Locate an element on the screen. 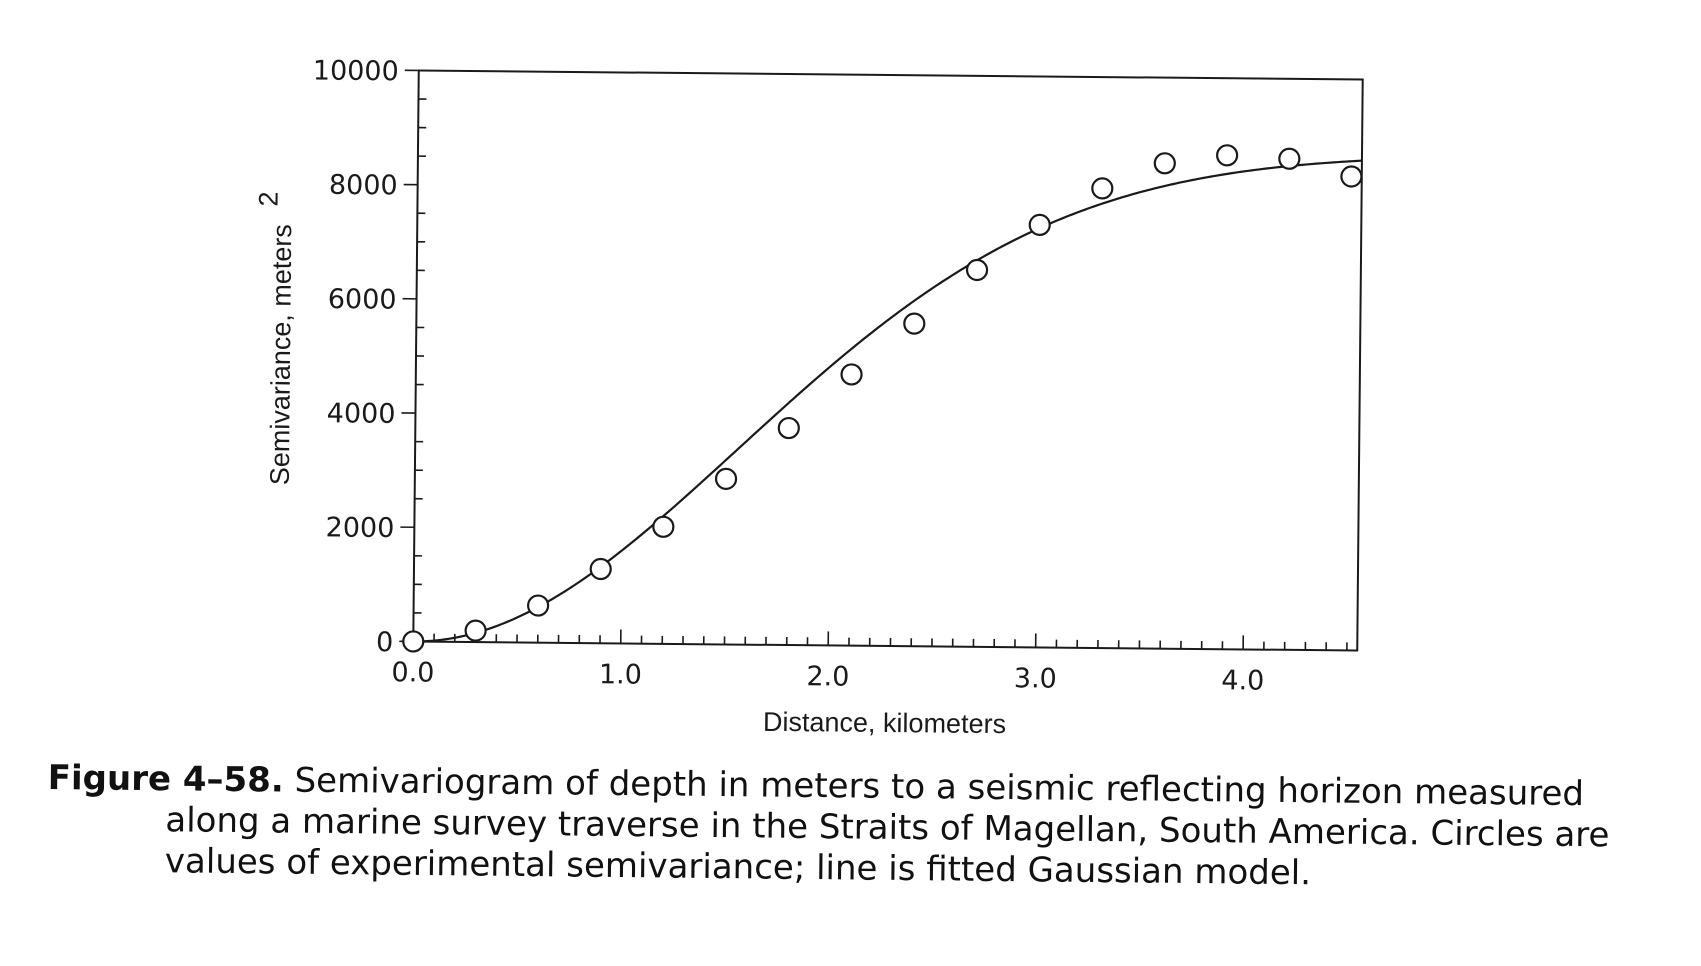 Image resolution: width=1701 pixels, height=966 pixels. y-tick-label: 0 is located at coordinates (384, 642).